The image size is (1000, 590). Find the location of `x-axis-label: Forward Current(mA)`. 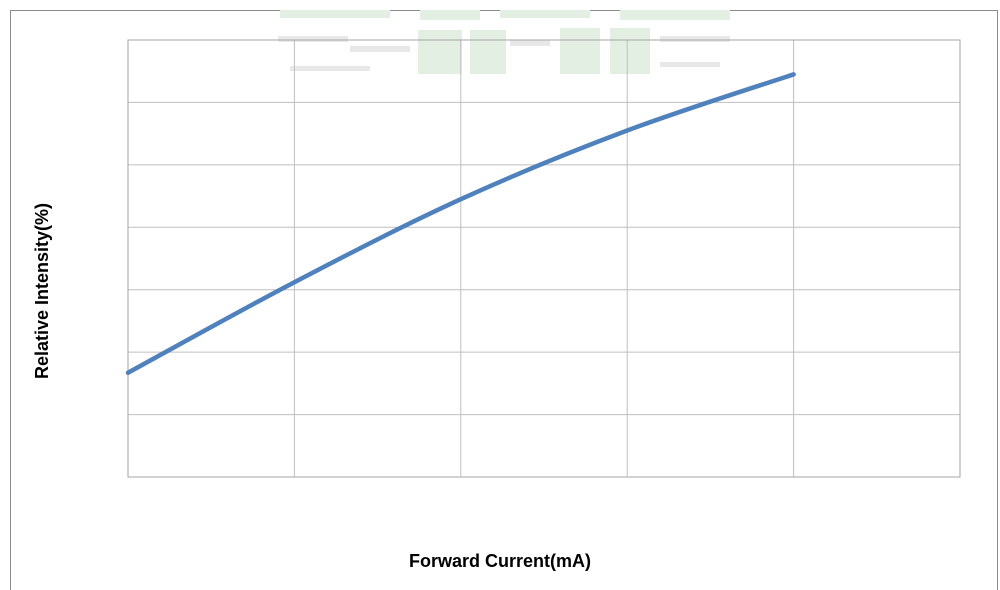

x-axis-label: Forward Current(mA) is located at coordinates (500, 561).